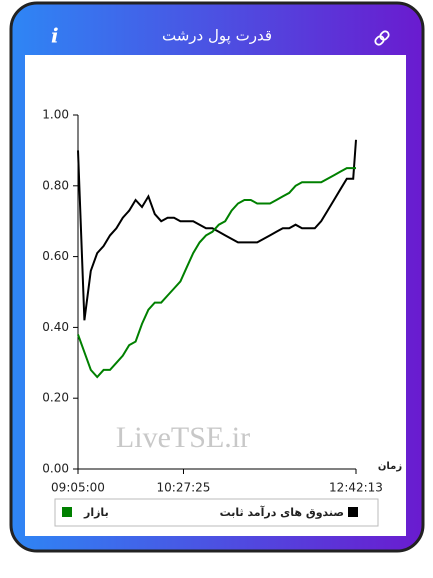  Describe the element at coordinates (78, 488) in the screenshot. I see `x-tick-label: 09:05:00` at that location.